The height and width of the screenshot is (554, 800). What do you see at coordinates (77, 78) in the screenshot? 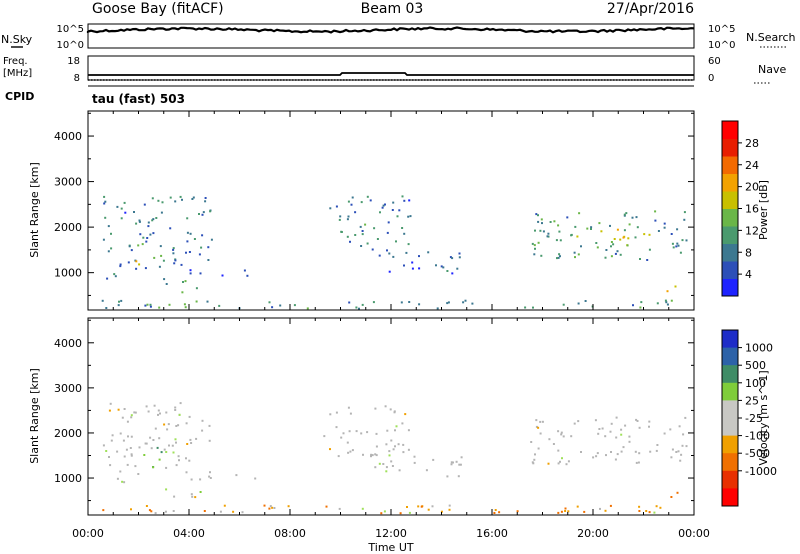
I see `freq-tick-bottom: 8` at bounding box center [77, 78].